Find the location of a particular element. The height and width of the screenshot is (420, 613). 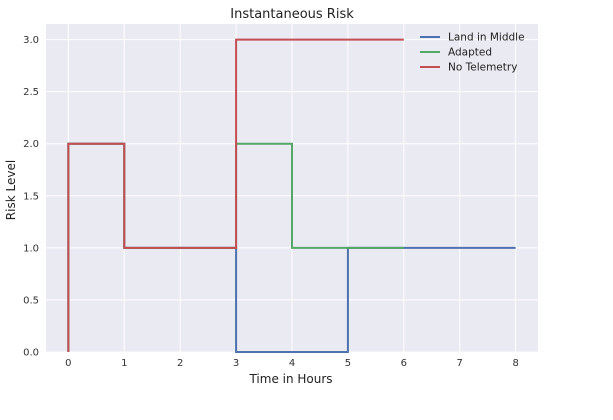

x-tick-label: 3 is located at coordinates (236, 363).